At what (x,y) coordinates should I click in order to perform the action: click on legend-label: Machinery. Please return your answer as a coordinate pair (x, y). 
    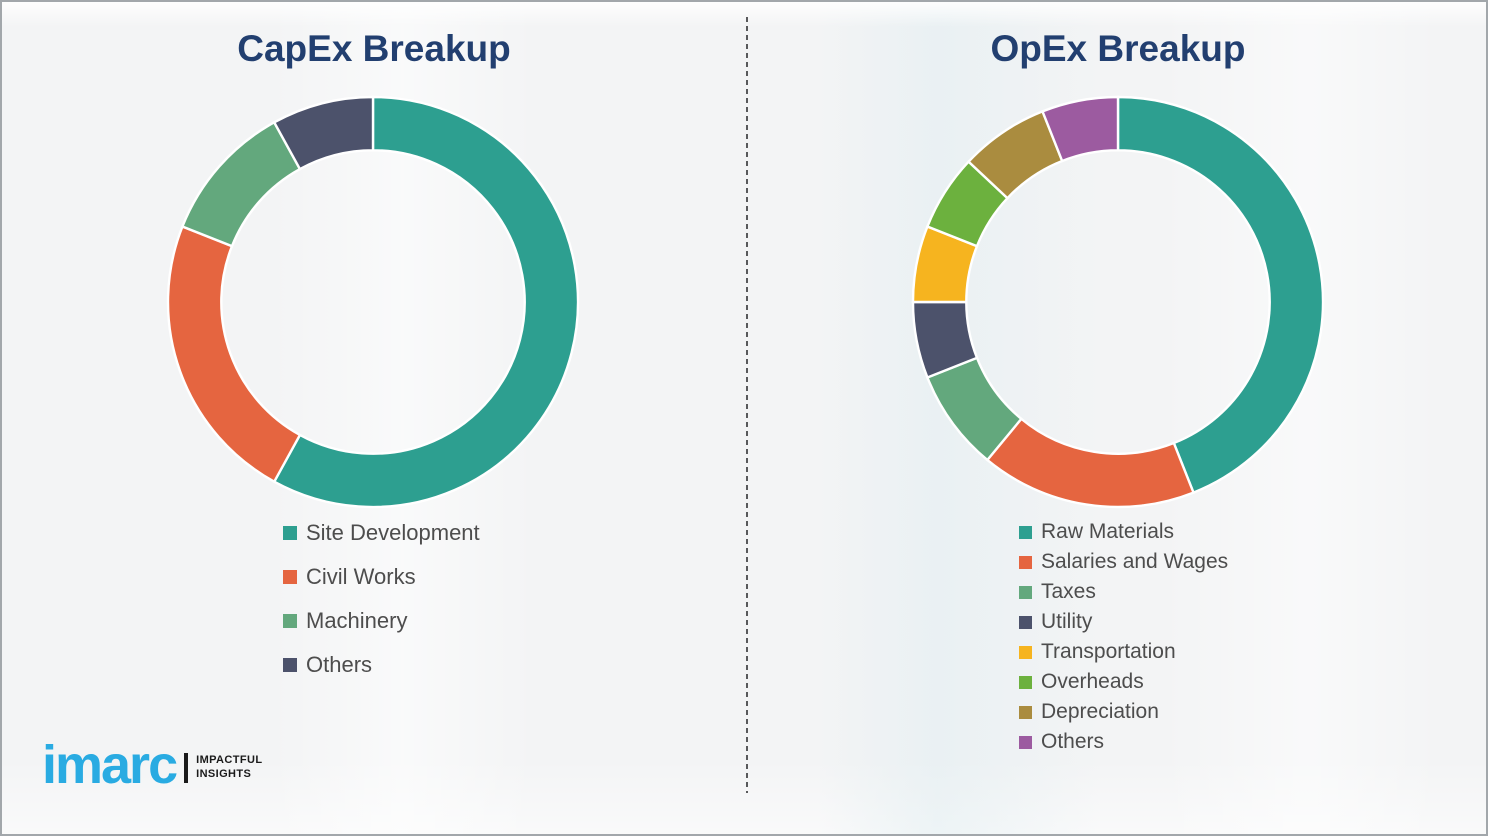
    Looking at the image, I should click on (357, 620).